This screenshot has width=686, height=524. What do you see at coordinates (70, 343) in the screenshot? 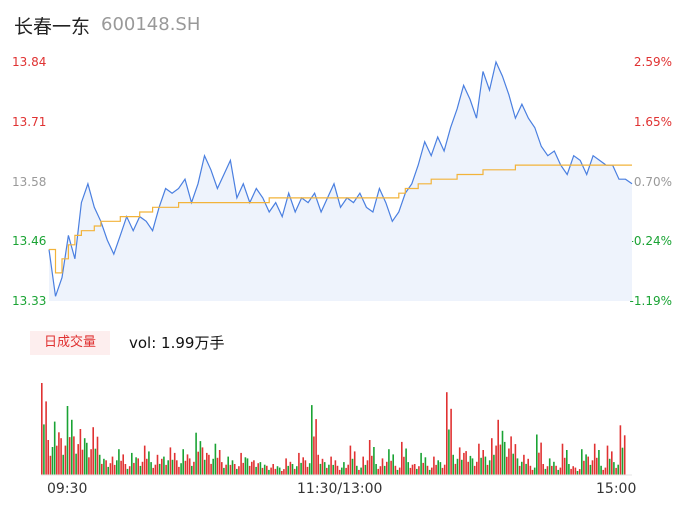
I see `volume-tab: 日成交量` at bounding box center [70, 343].